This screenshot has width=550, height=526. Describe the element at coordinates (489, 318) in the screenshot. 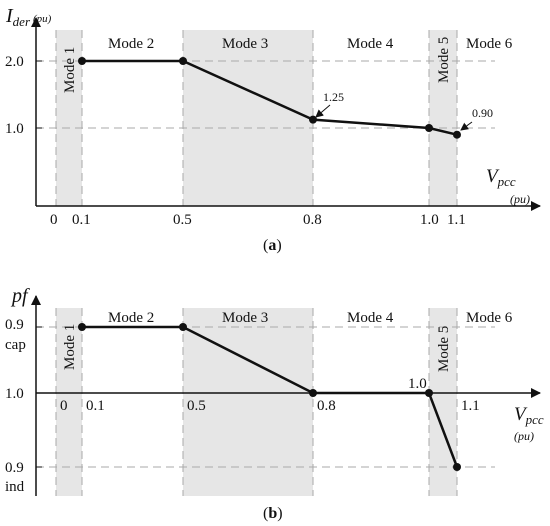

I see `panel-b-mode-label: Mode 6` at that location.